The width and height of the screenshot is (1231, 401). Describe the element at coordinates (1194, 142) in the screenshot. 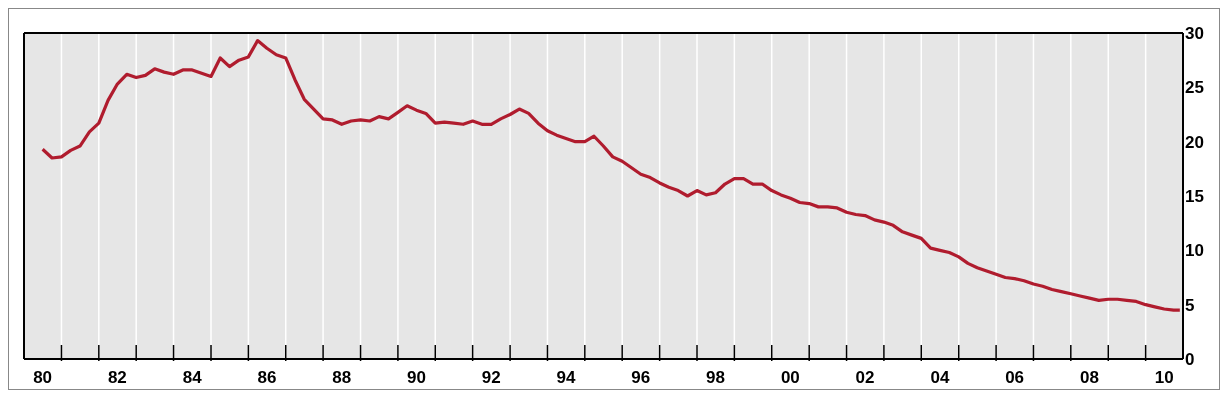

I see `y-tick-label: 20` at that location.